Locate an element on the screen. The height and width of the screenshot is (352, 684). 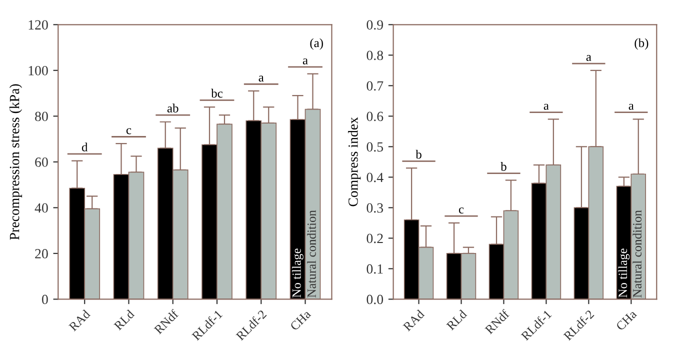
annotation: (a) is located at coordinates (316, 44).